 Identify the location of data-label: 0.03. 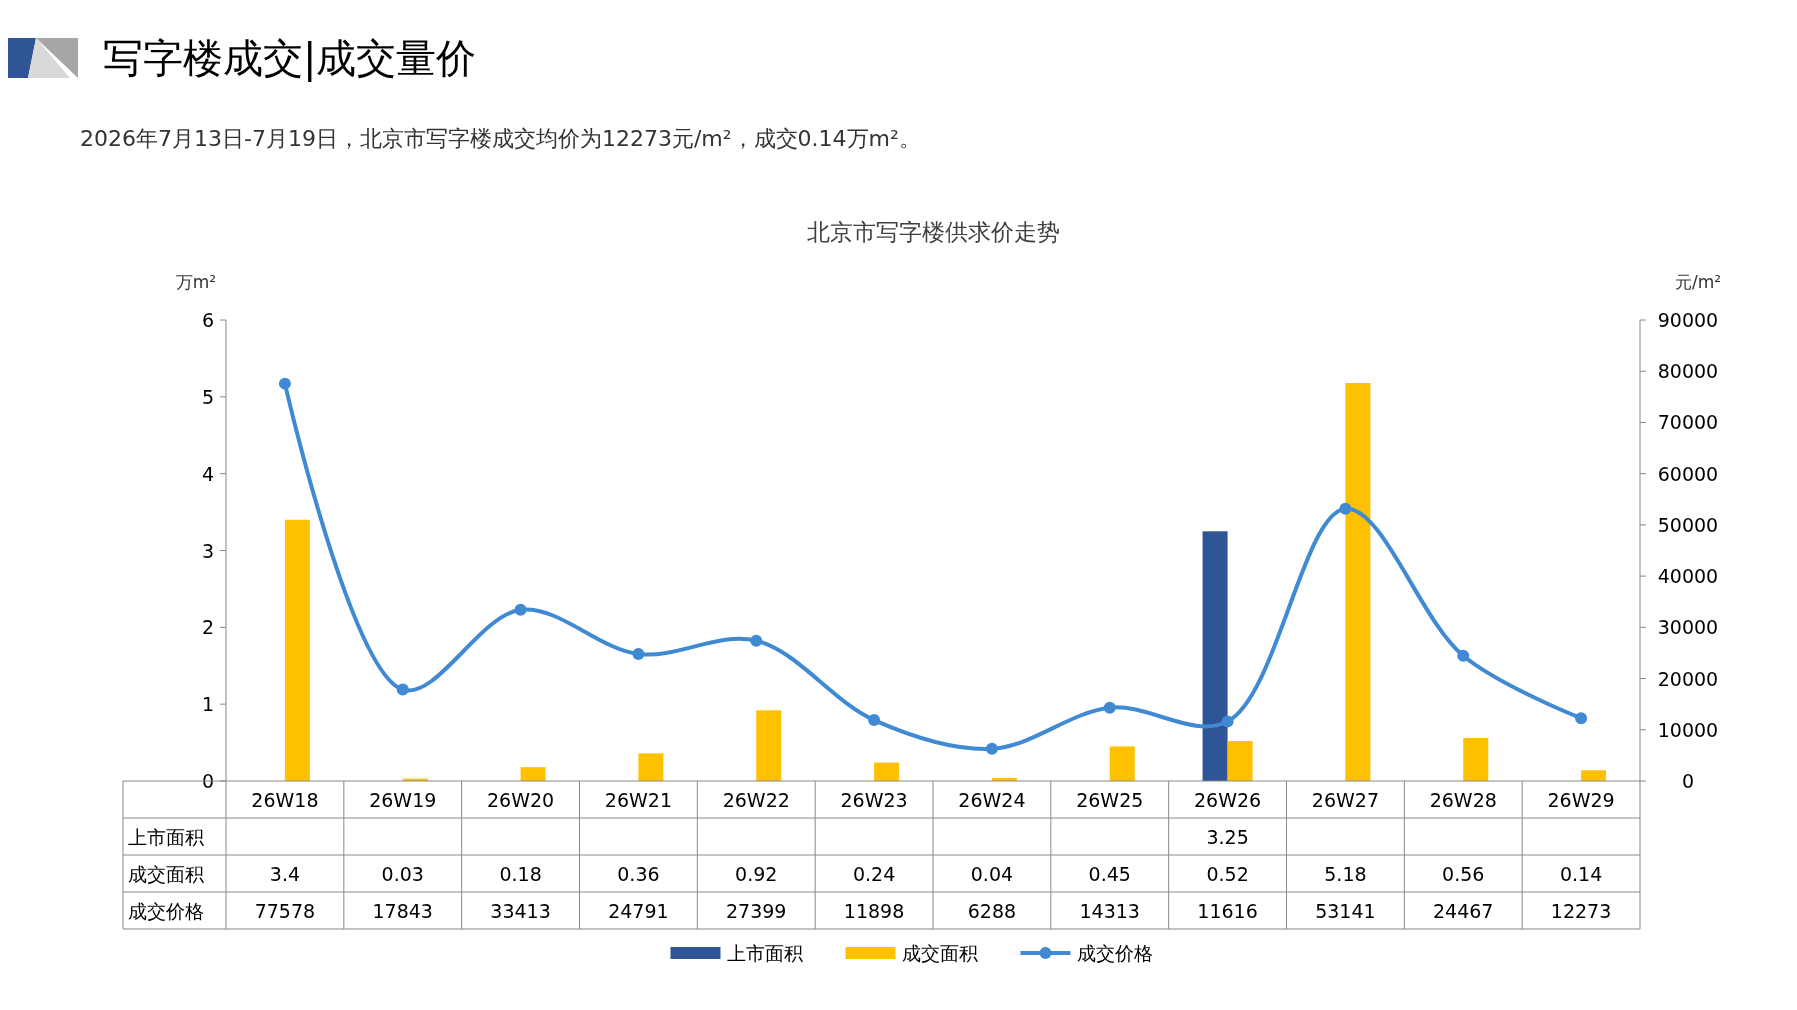
(402, 874).